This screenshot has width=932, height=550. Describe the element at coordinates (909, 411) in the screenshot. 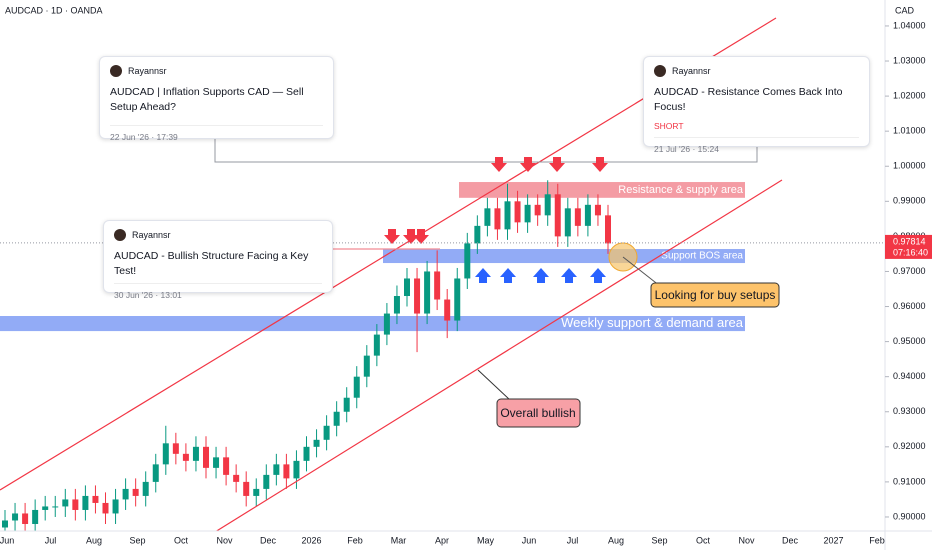

I see `y-tick-label: 0.93000` at that location.